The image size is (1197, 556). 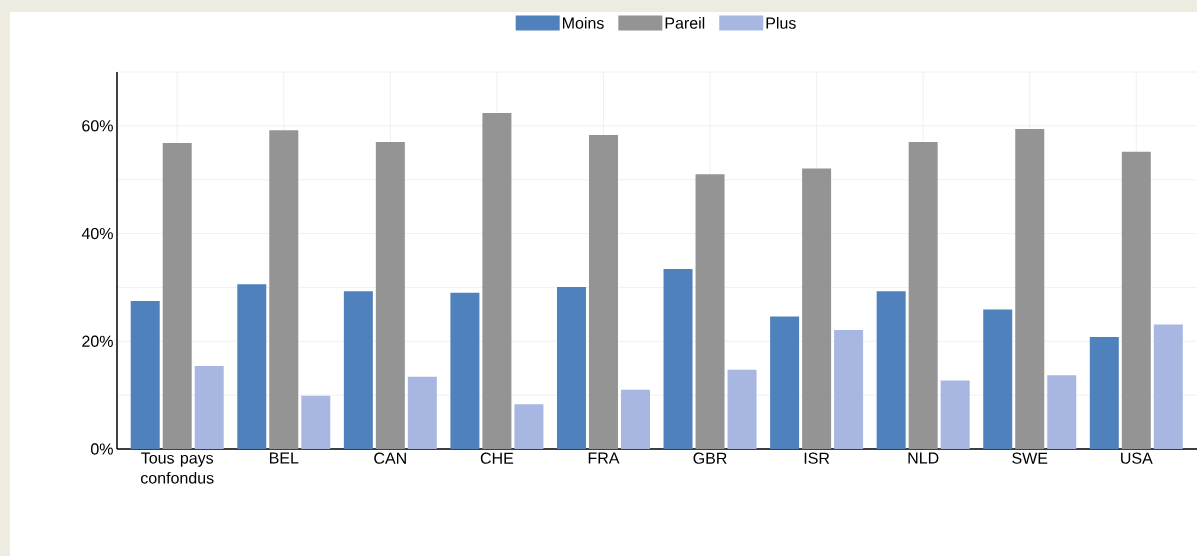 I want to click on x-tick-label: CAN, so click(x=390, y=458).